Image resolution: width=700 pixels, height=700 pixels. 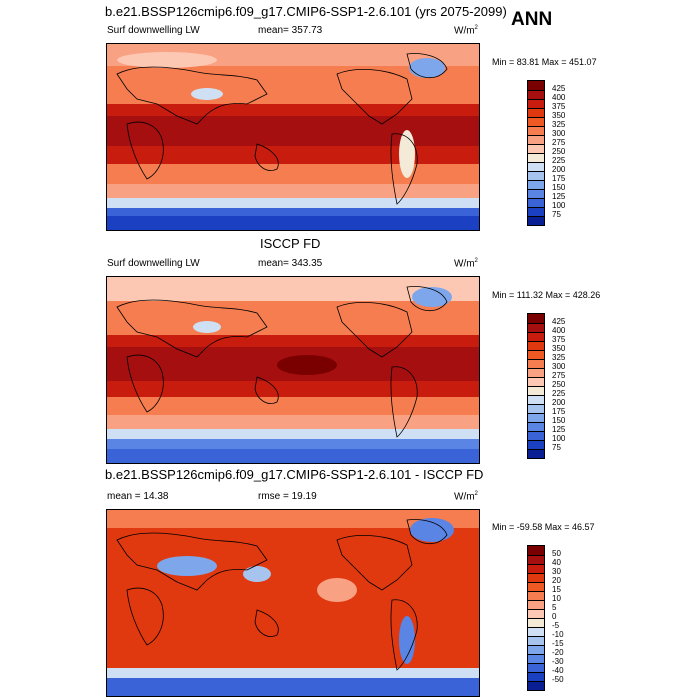 What do you see at coordinates (558, 661) in the screenshot?
I see `colorbar-tick-label: -30` at bounding box center [558, 661].